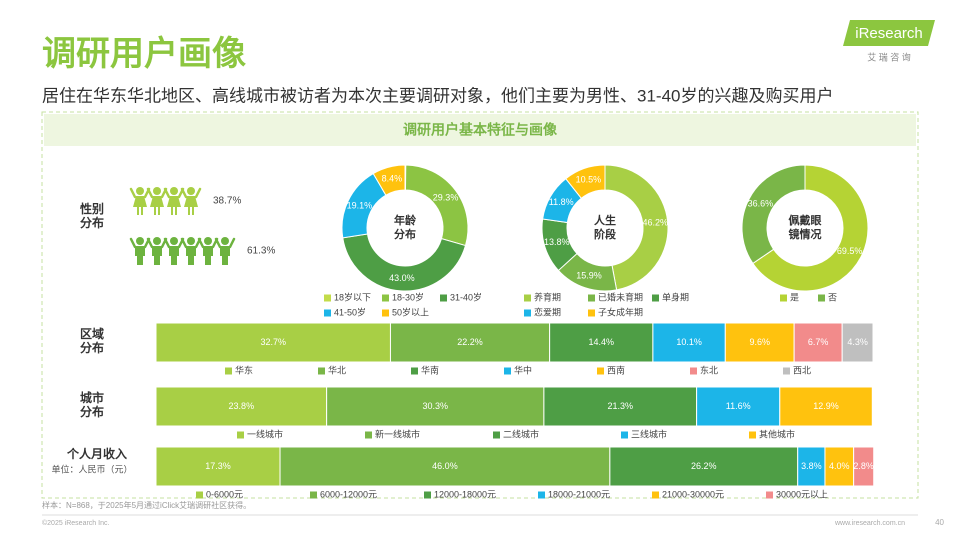  What do you see at coordinates (605, 220) in the screenshot?
I see `chart-label: 人生` at bounding box center [605, 220].